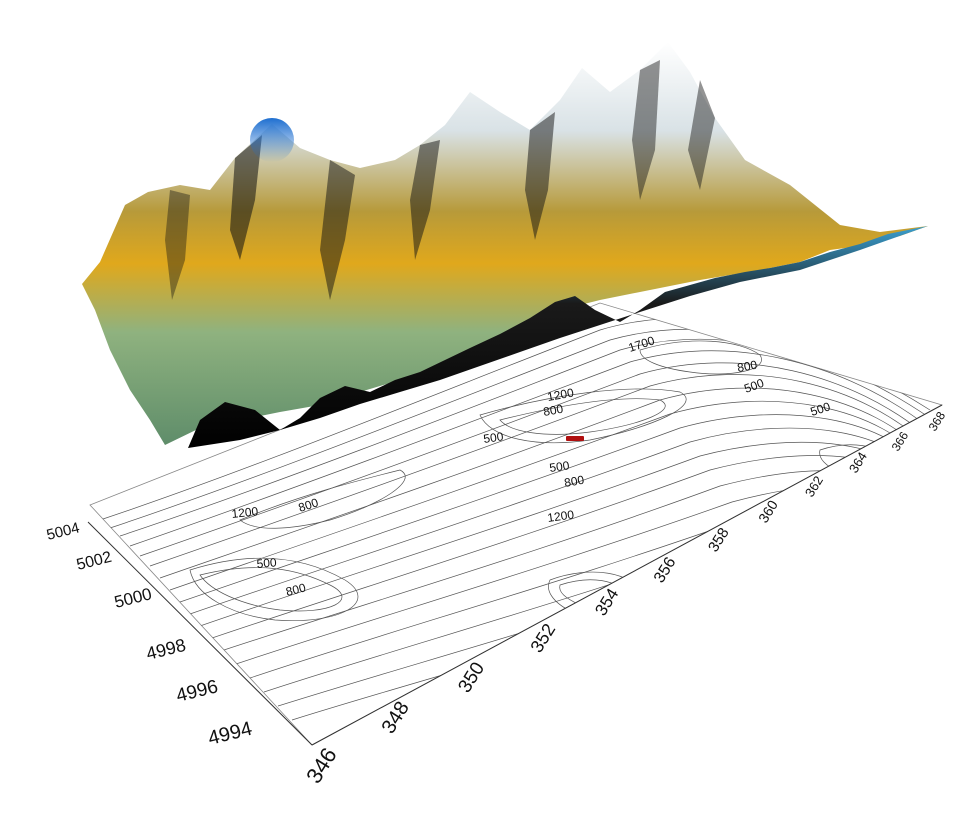 This screenshot has height=816, width=966. I want to click on peak-highlight, so click(272, 140).